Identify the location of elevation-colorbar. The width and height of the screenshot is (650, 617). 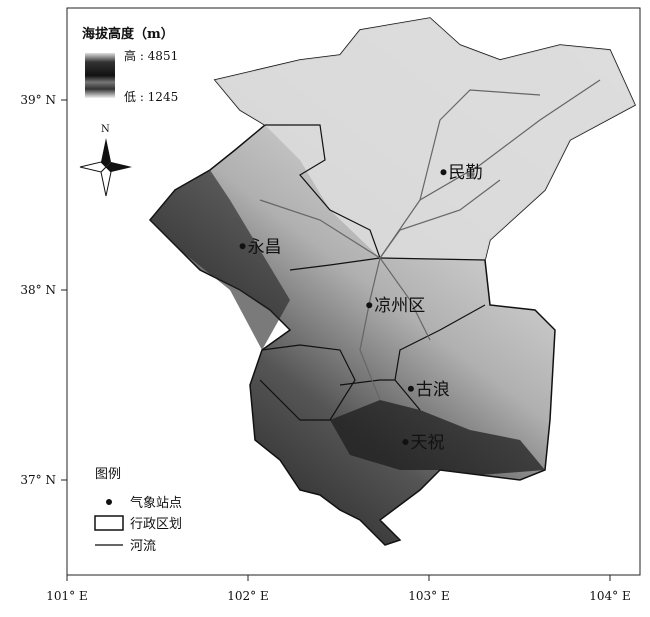
(100, 75).